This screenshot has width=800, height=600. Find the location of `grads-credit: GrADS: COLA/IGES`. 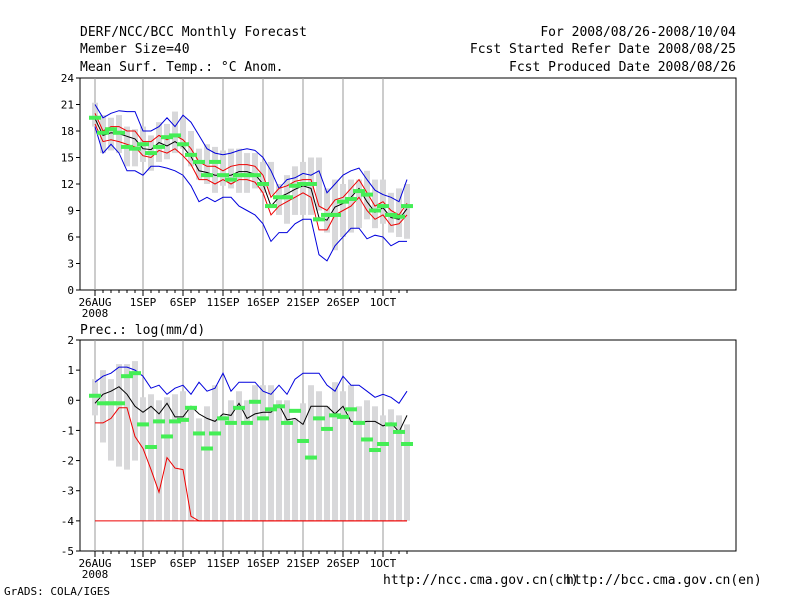

grads-credit: GrADS: COLA/IGES is located at coordinates (57, 591).